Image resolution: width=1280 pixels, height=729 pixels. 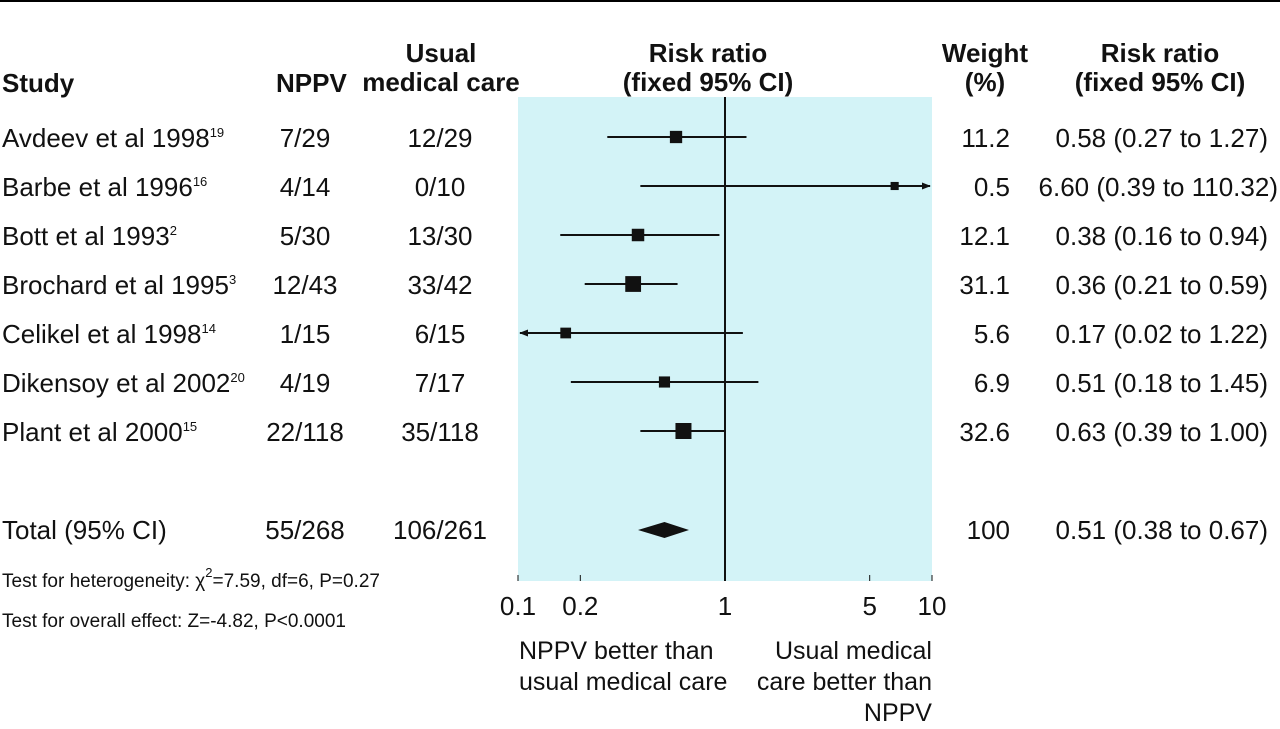 I want to click on study-nppv: 1/15, so click(x=305, y=334).